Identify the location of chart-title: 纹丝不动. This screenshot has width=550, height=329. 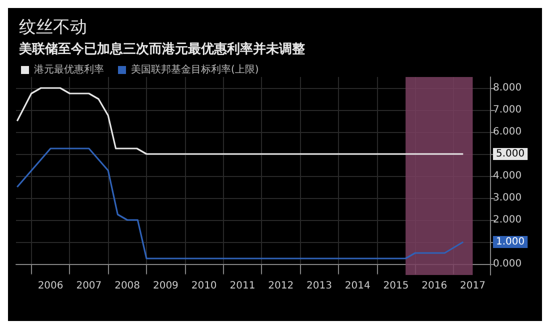
(53, 28).